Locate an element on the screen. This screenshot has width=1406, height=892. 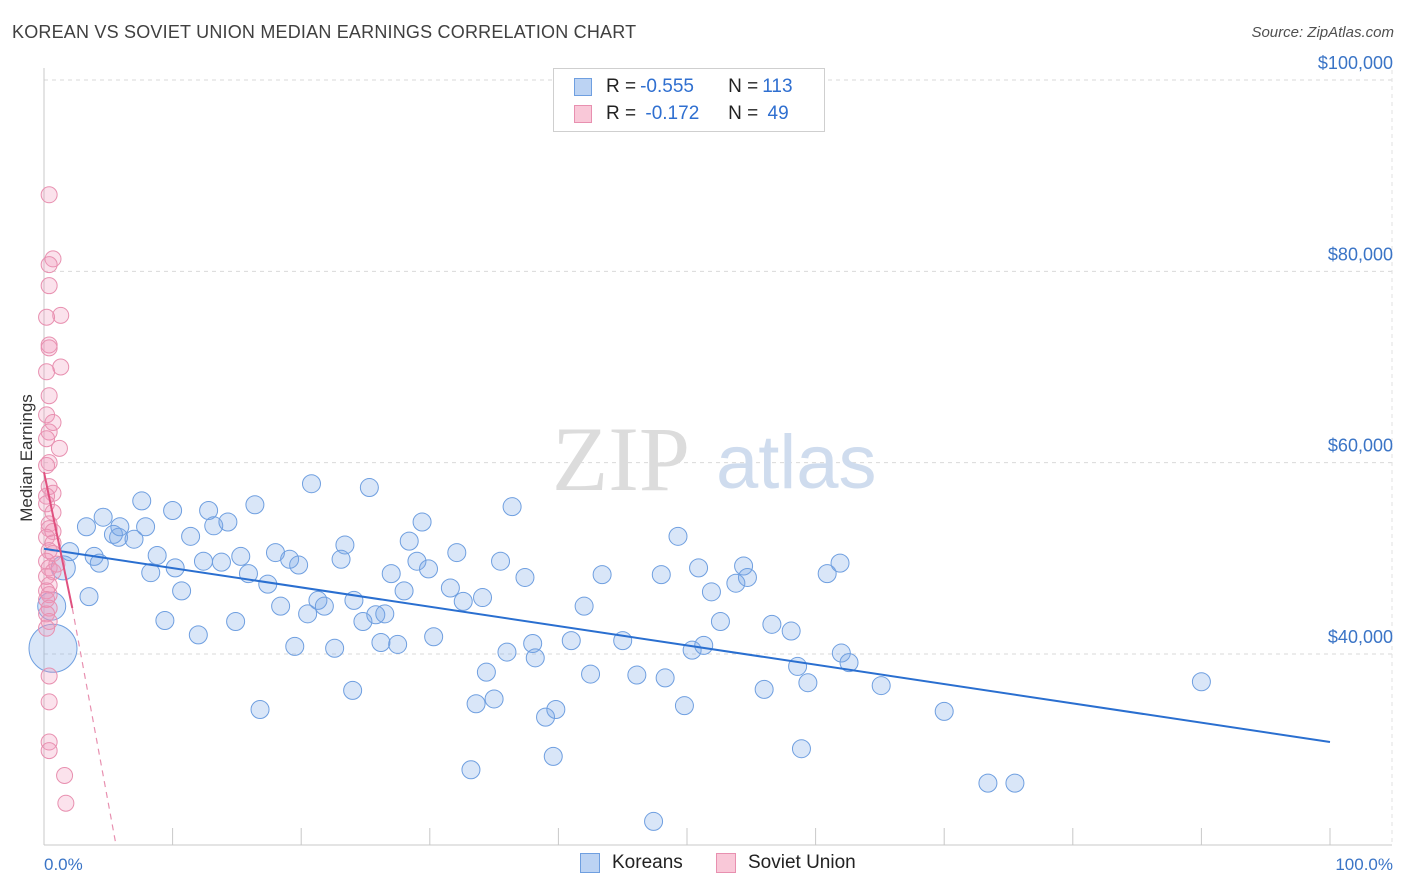
legend-item-soviet-union: Soviet Union is located at coordinates (786, 863).